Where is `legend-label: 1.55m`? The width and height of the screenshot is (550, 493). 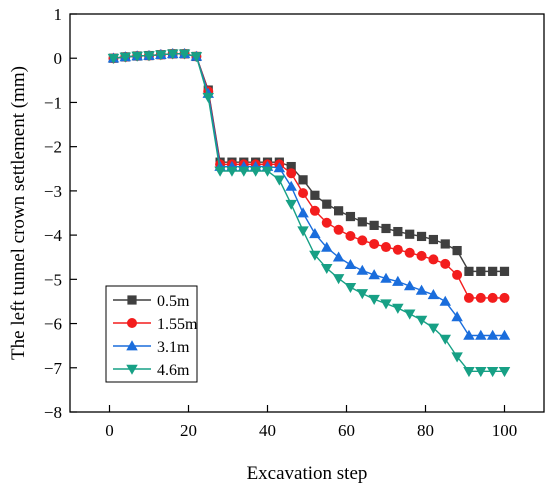 legend-label: 1.55m is located at coordinates (177, 324).